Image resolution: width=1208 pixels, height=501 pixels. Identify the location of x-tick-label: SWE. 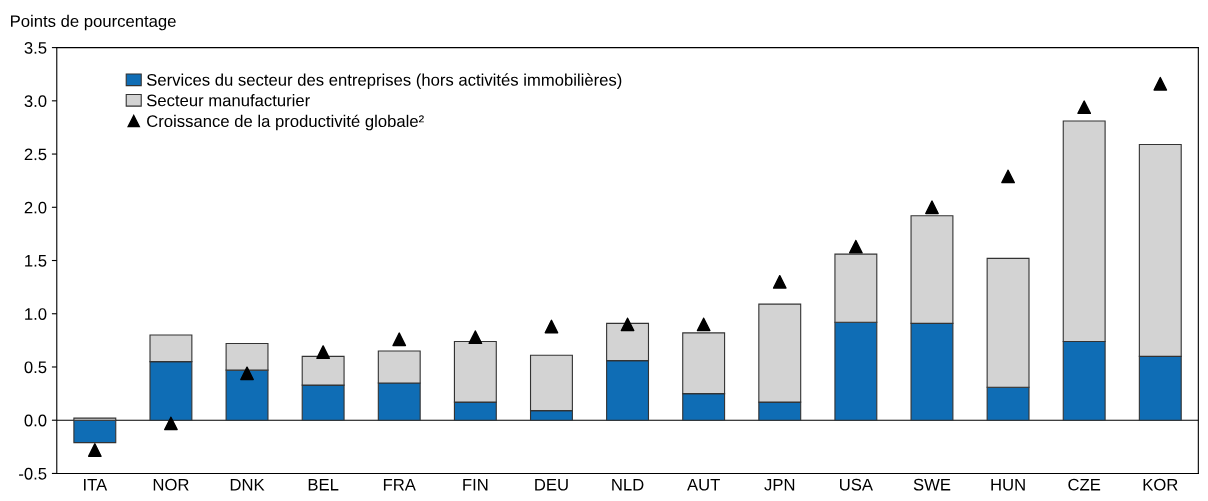
(932, 484).